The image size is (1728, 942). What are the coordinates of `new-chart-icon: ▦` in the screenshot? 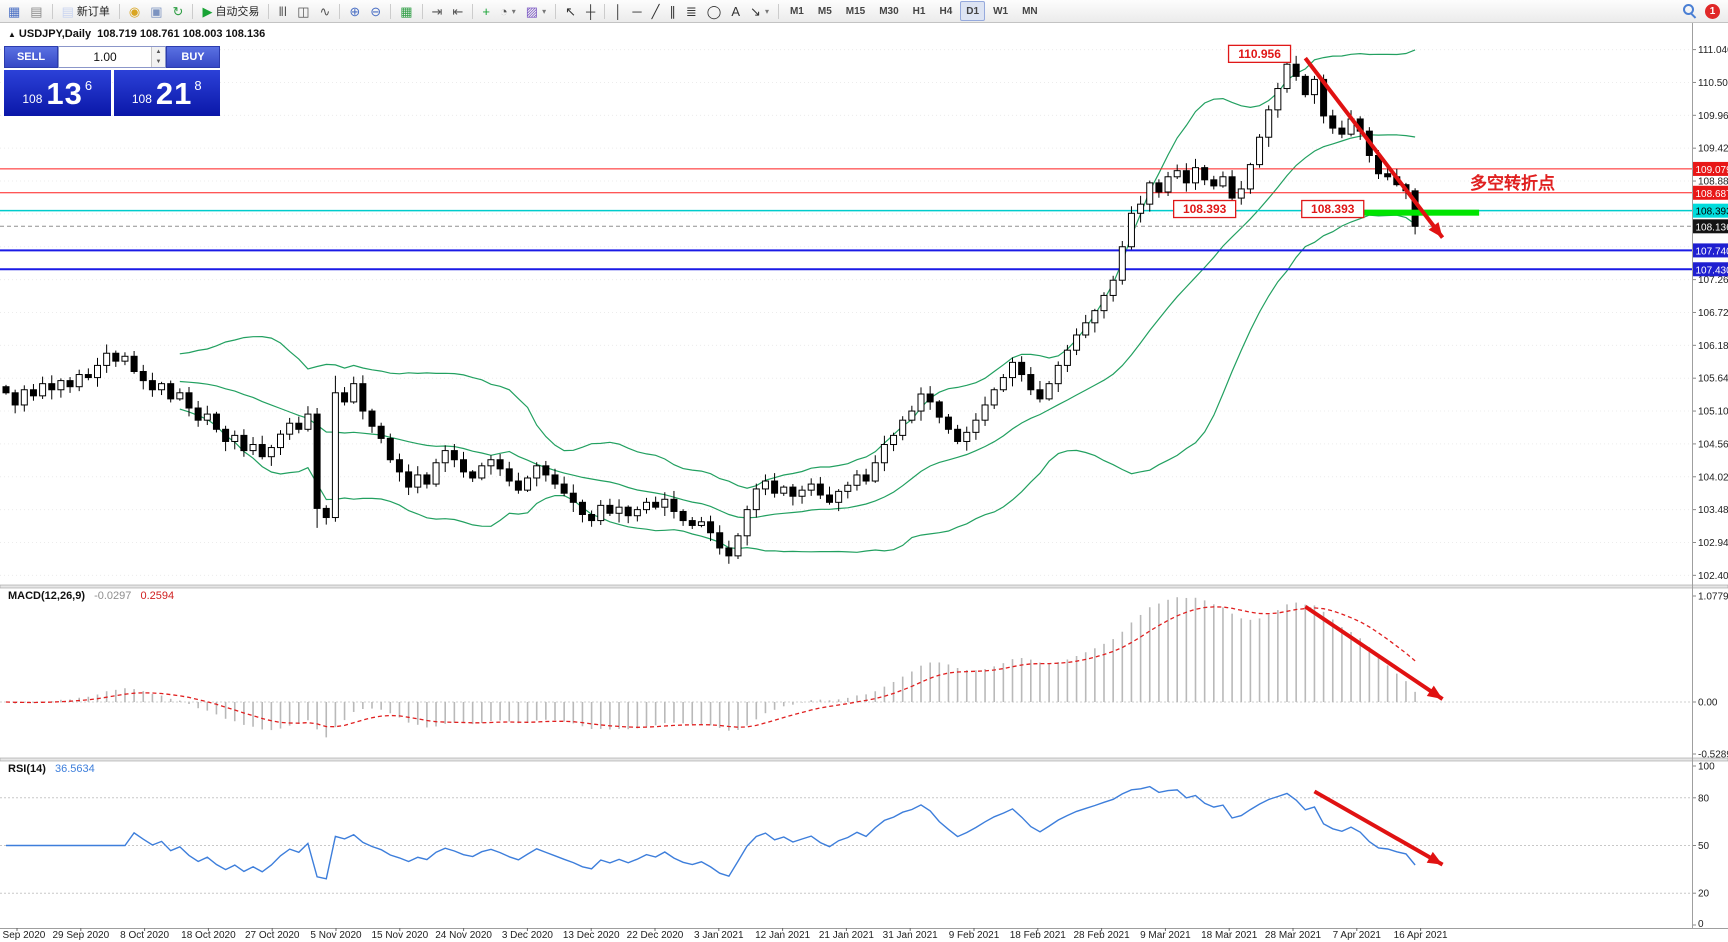 It's located at (14, 11).